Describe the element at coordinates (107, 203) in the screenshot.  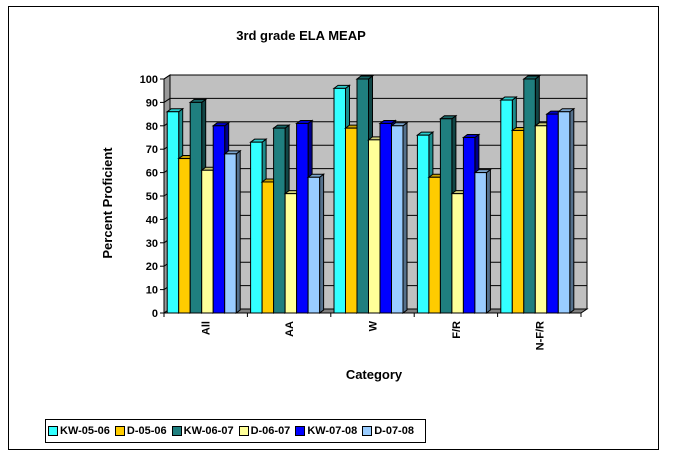
I see `y-axis-title: Percent Proficient` at that location.